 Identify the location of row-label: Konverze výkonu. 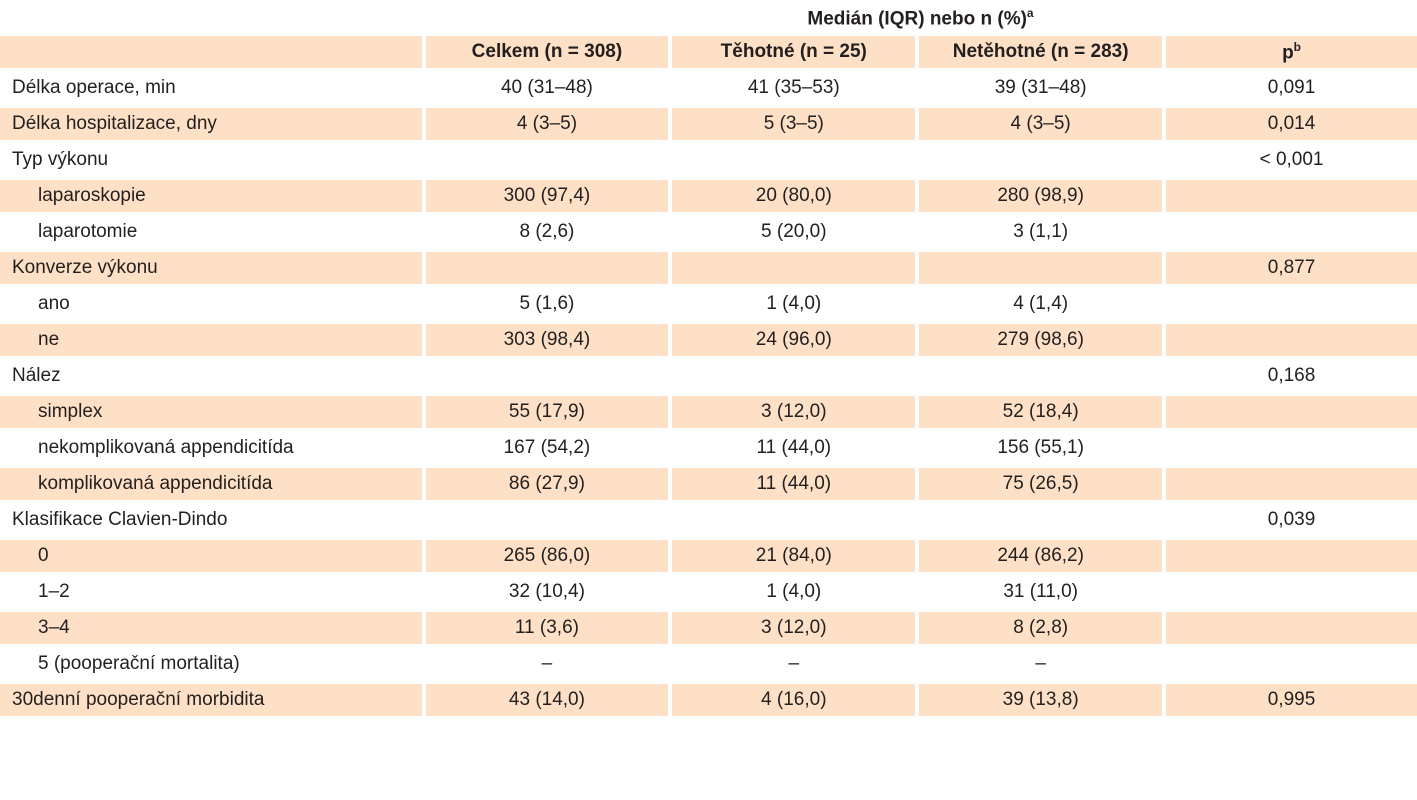
(211, 268).